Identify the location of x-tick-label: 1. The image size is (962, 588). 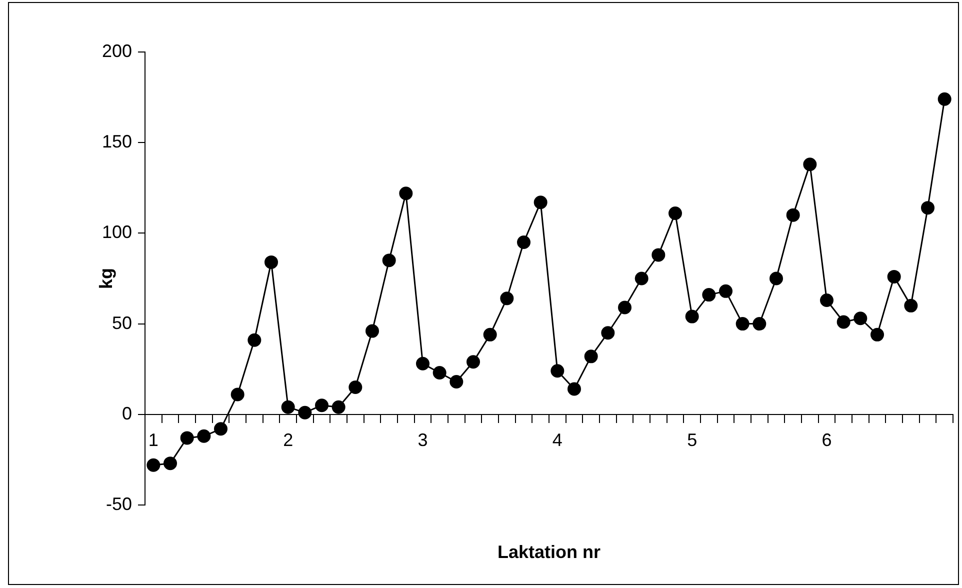
(153, 440).